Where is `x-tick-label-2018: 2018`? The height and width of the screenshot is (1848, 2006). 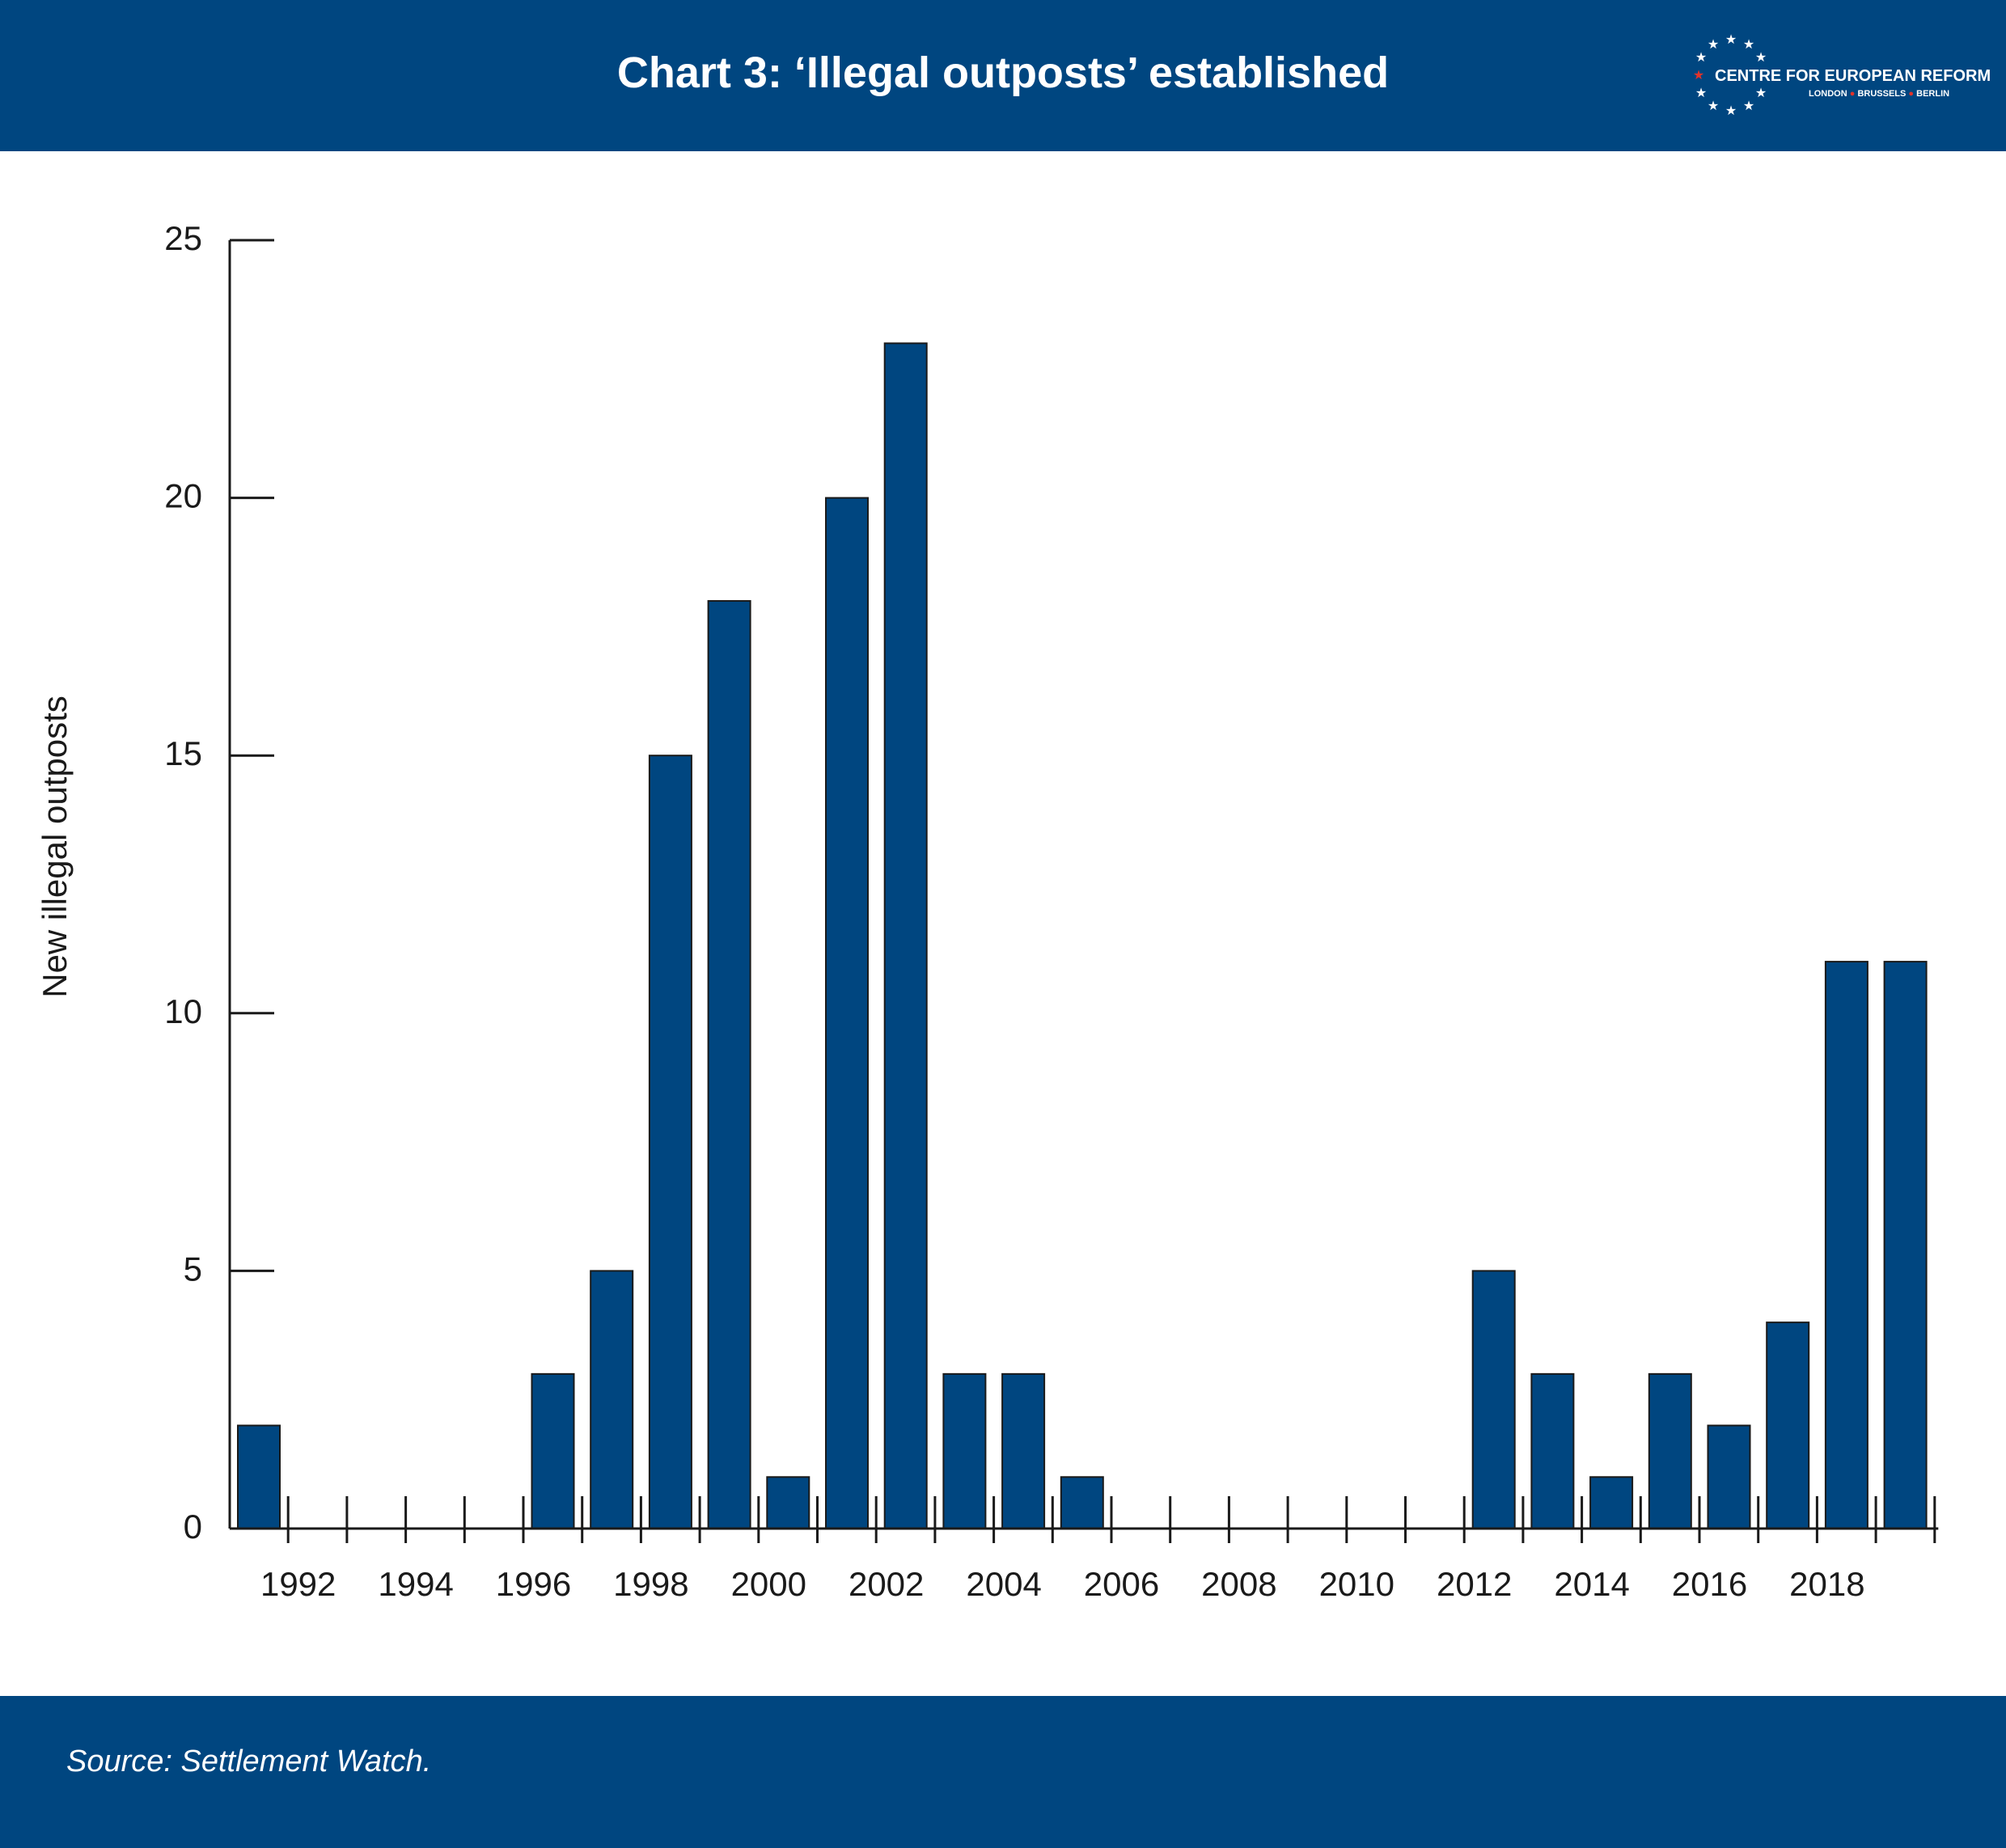
x-tick-label-2018: 2018 is located at coordinates (1826, 1584).